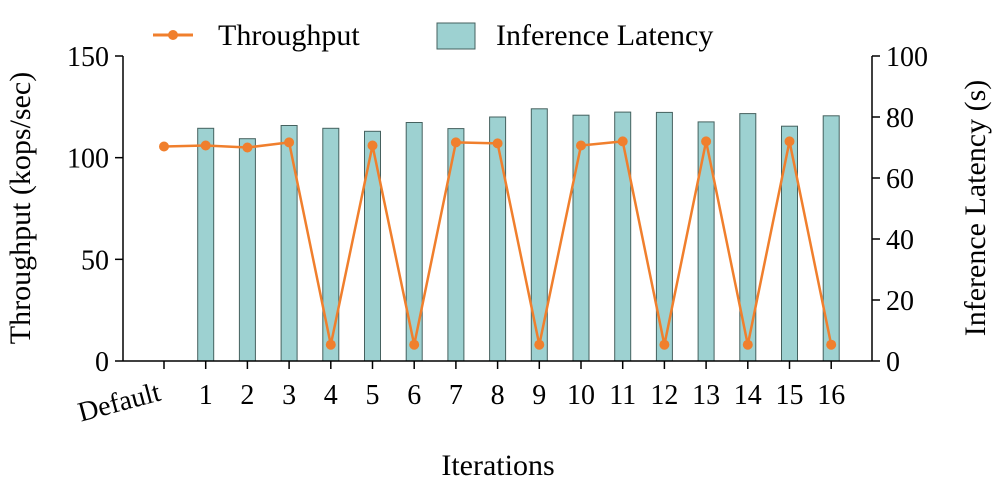 The height and width of the screenshot is (489, 997). What do you see at coordinates (907, 57) in the screenshot?
I see `y-right-tick-label-100: 100` at bounding box center [907, 57].